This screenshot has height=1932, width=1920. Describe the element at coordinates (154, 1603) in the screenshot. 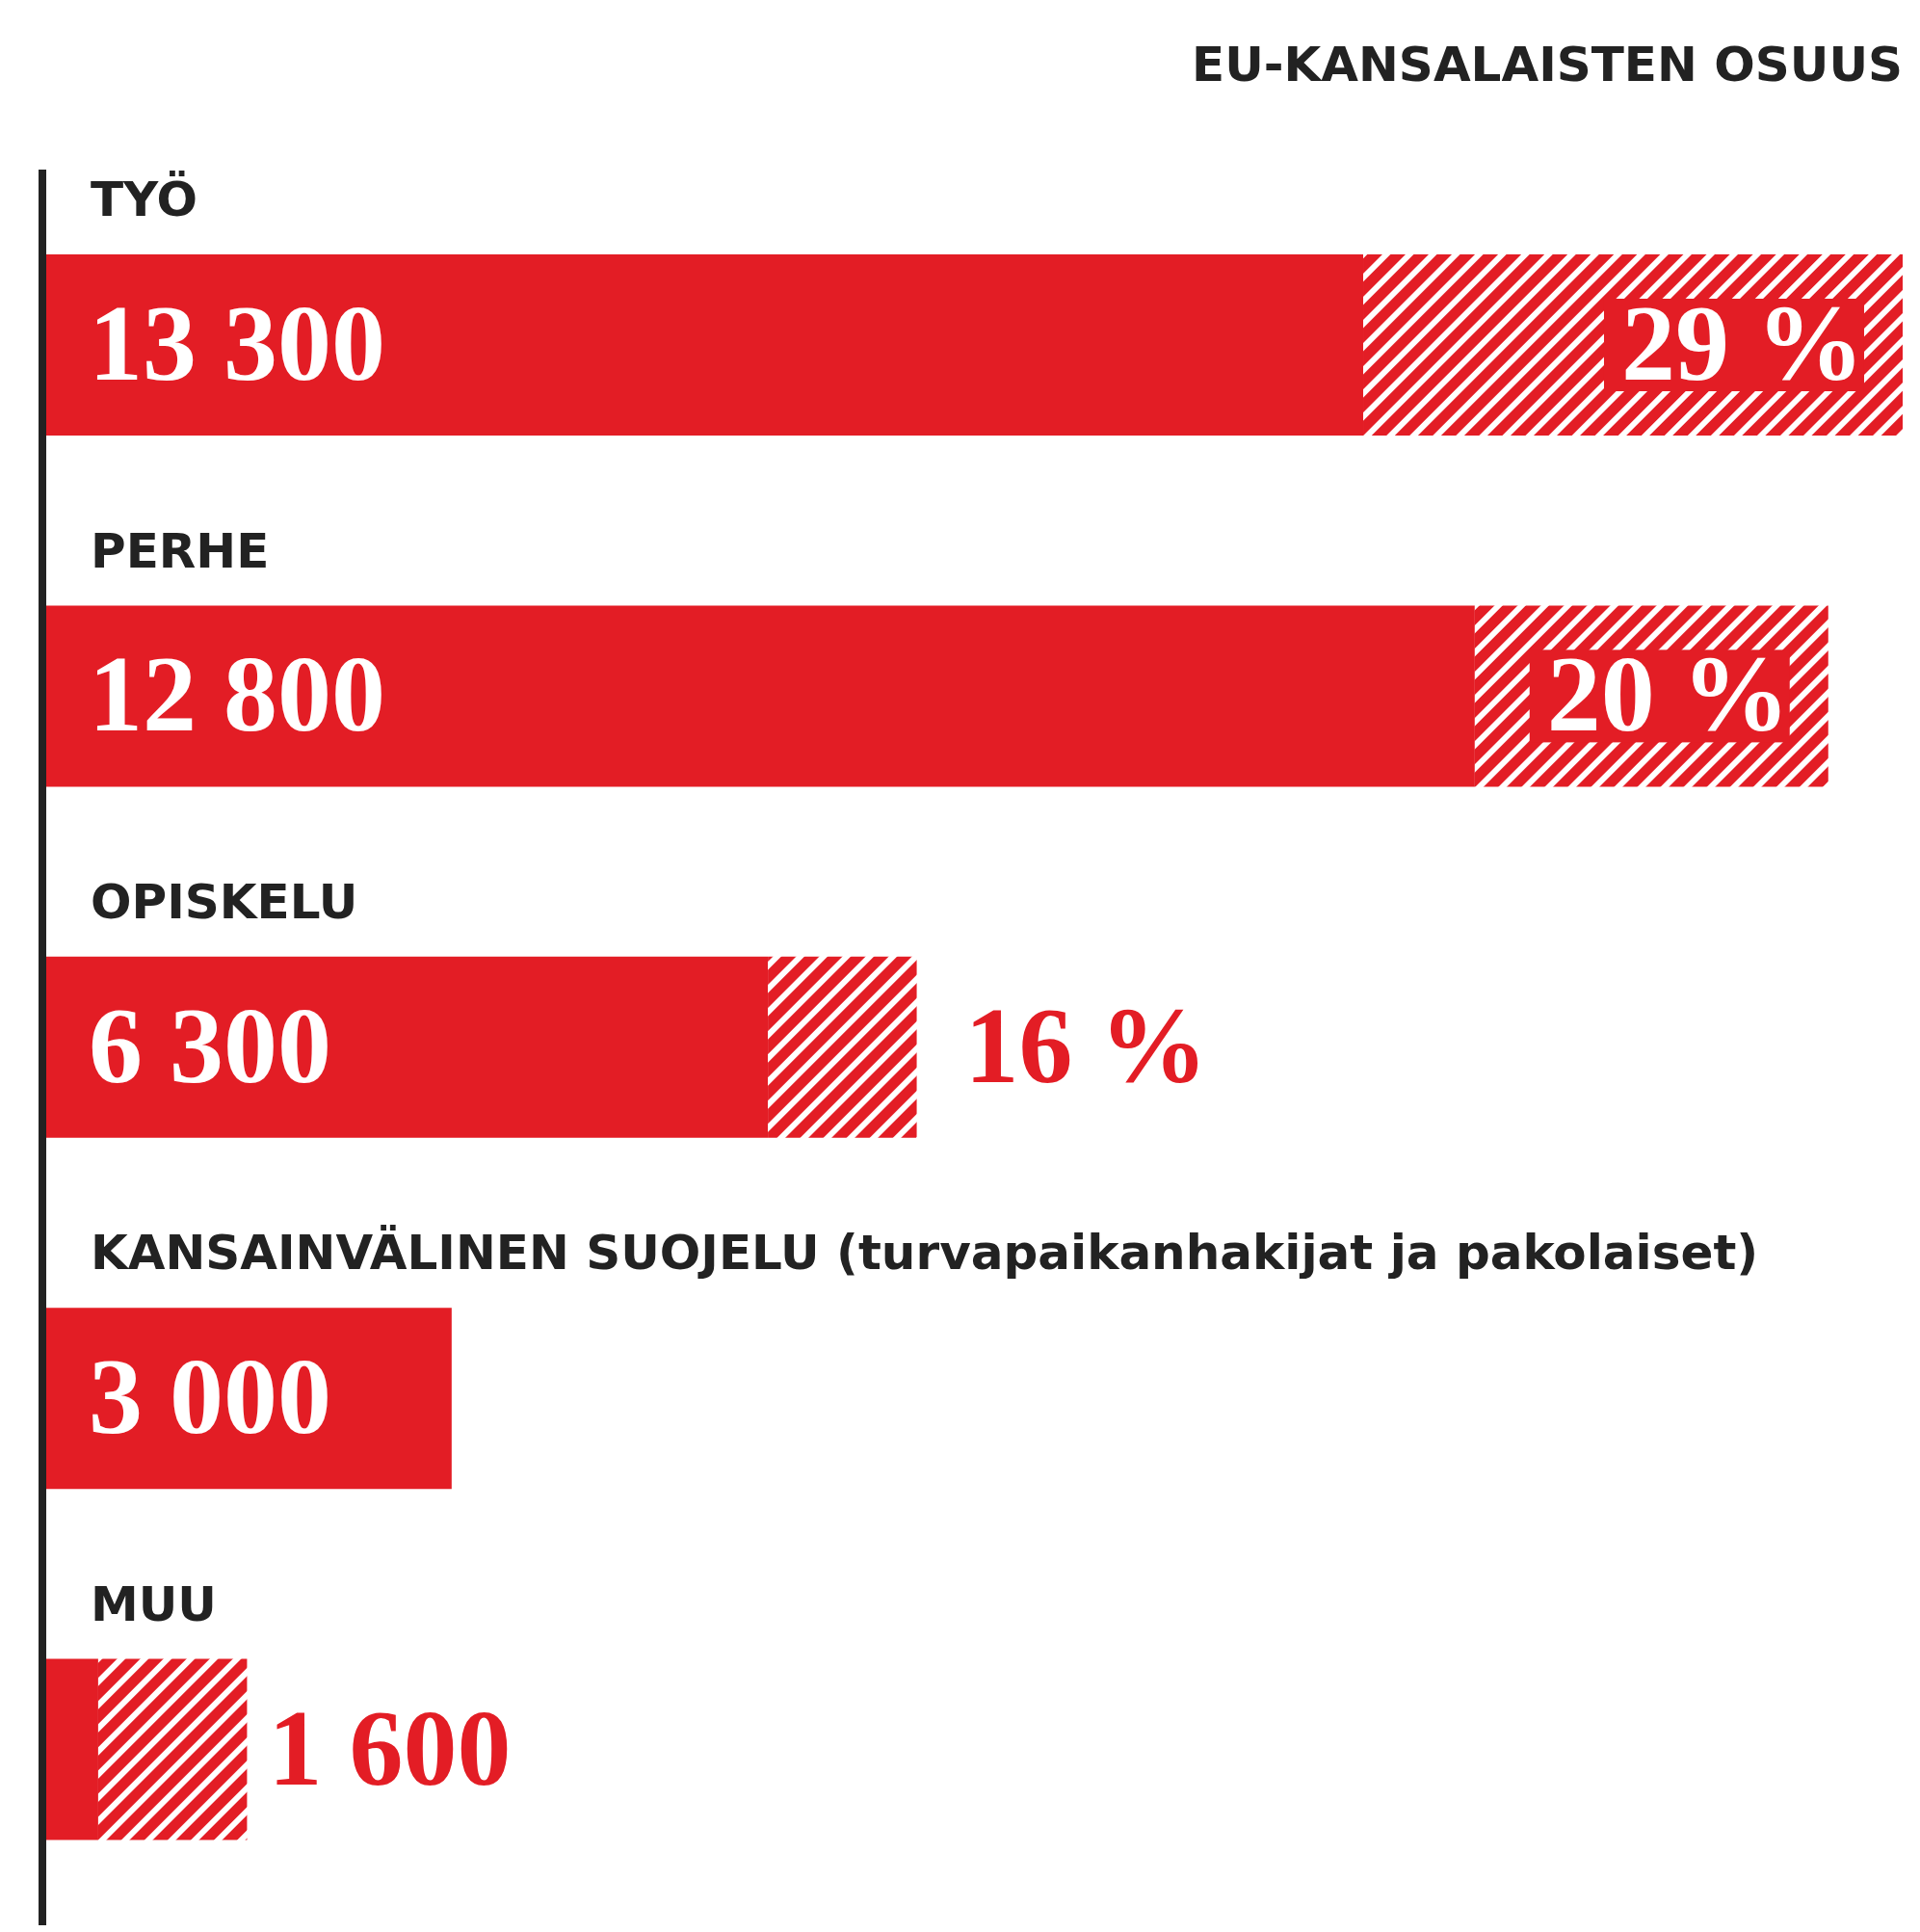

I see `y-tick-label: MUU` at that location.